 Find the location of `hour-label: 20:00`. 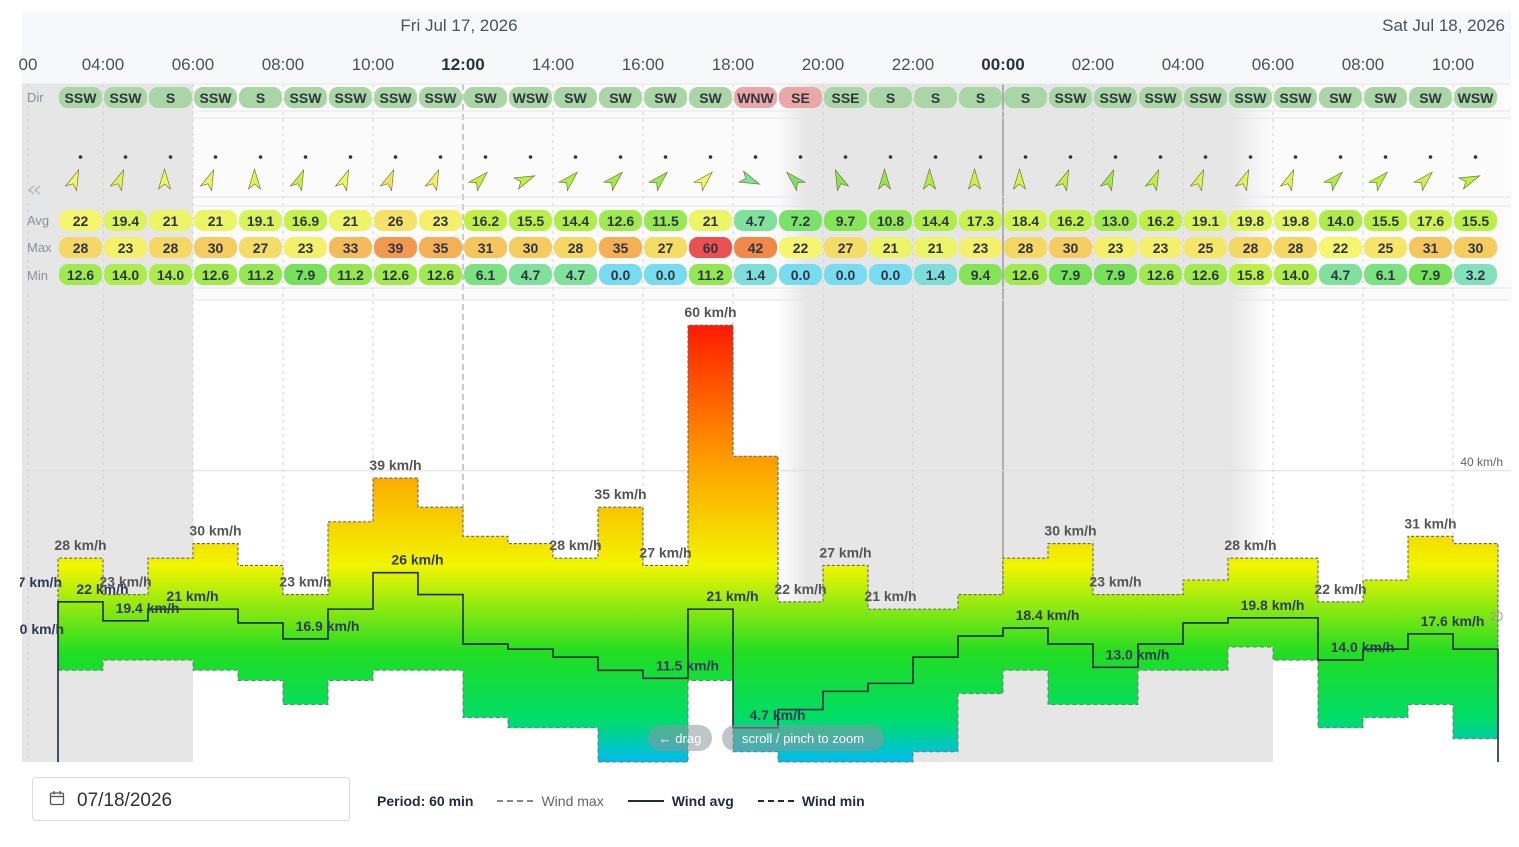

hour-label: 20:00 is located at coordinates (823, 64).